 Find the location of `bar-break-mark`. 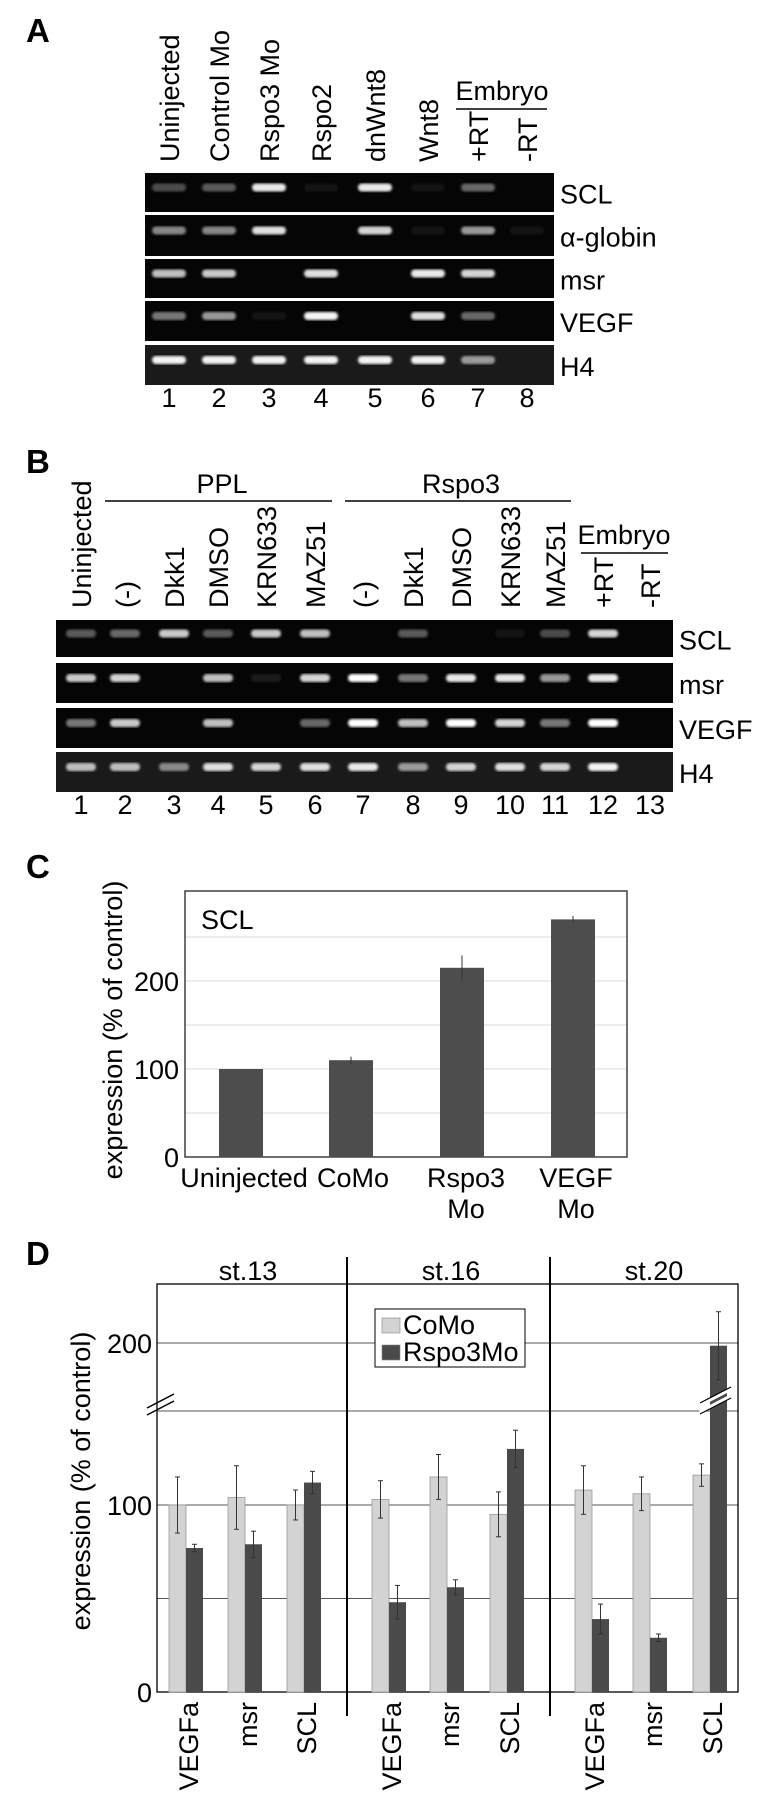

bar-break-mark is located at coordinates (715, 1400).